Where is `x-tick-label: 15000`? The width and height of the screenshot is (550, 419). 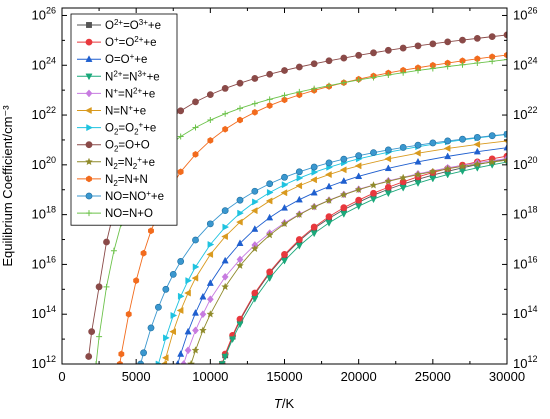 x-tick-label: 15000 is located at coordinates (284, 376).